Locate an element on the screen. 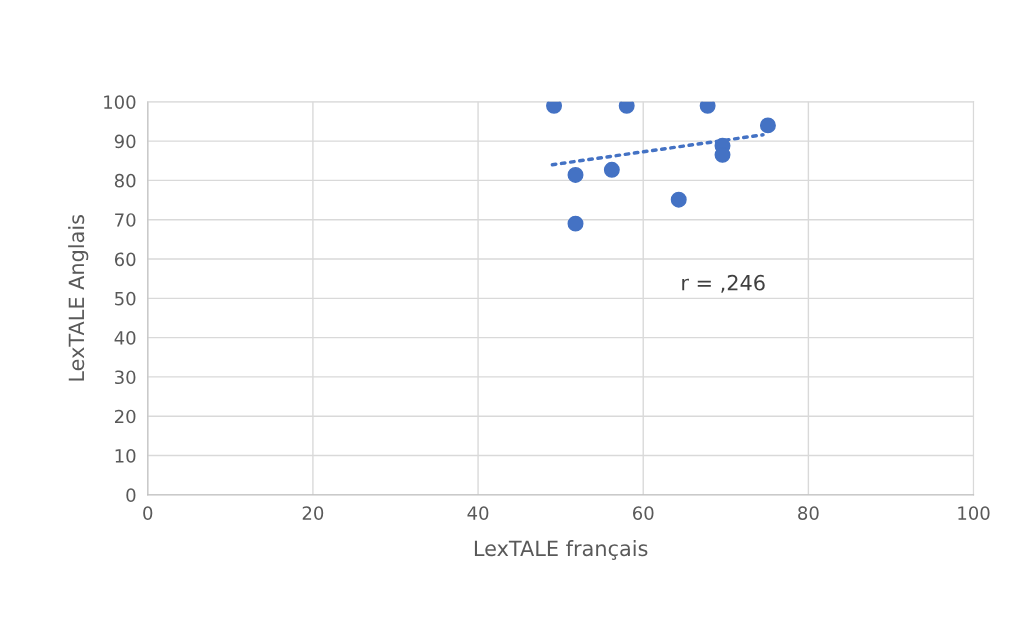 Image resolution: width=1012 pixels, height=617 pixels. annotation: r = ,246 is located at coordinates (723, 283).